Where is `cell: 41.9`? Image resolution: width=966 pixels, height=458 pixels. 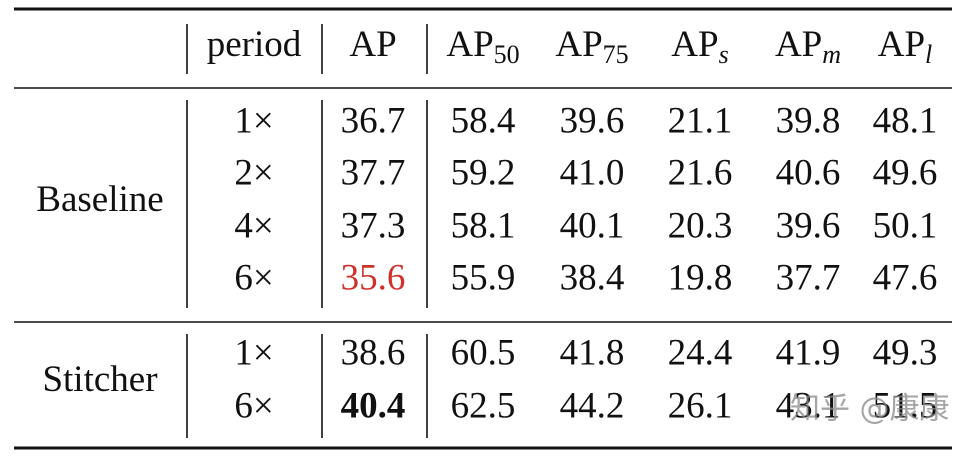
cell: 41.9 is located at coordinates (808, 352).